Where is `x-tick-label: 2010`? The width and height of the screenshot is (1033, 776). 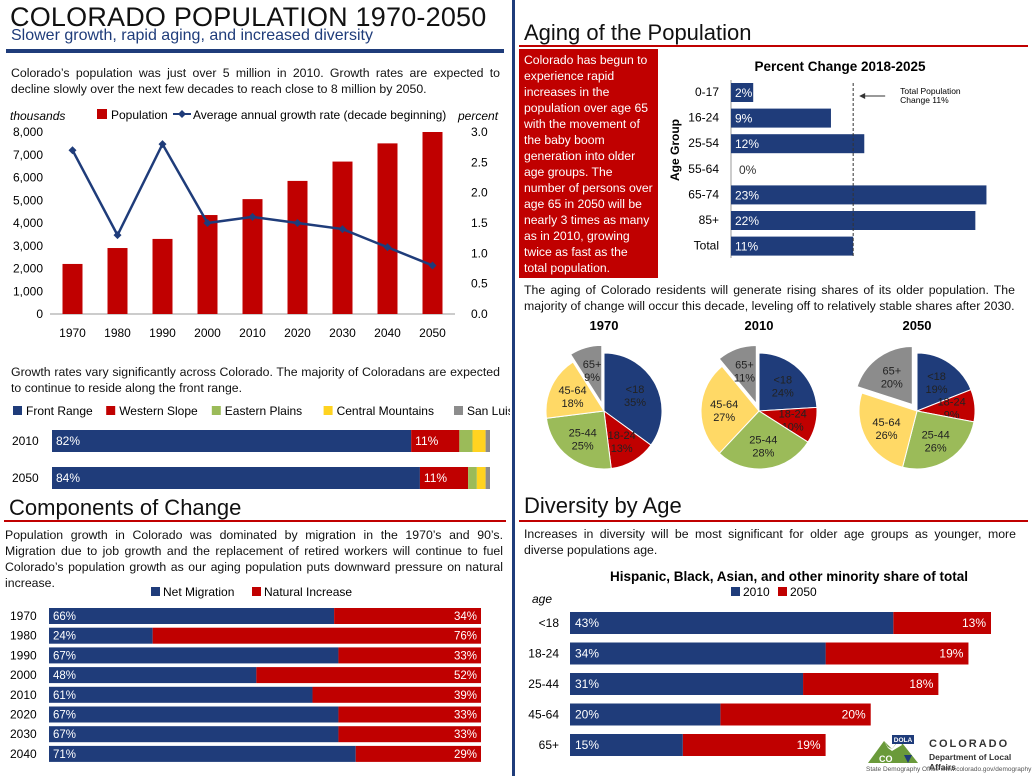
x-tick-label: 2010 is located at coordinates (252, 333).